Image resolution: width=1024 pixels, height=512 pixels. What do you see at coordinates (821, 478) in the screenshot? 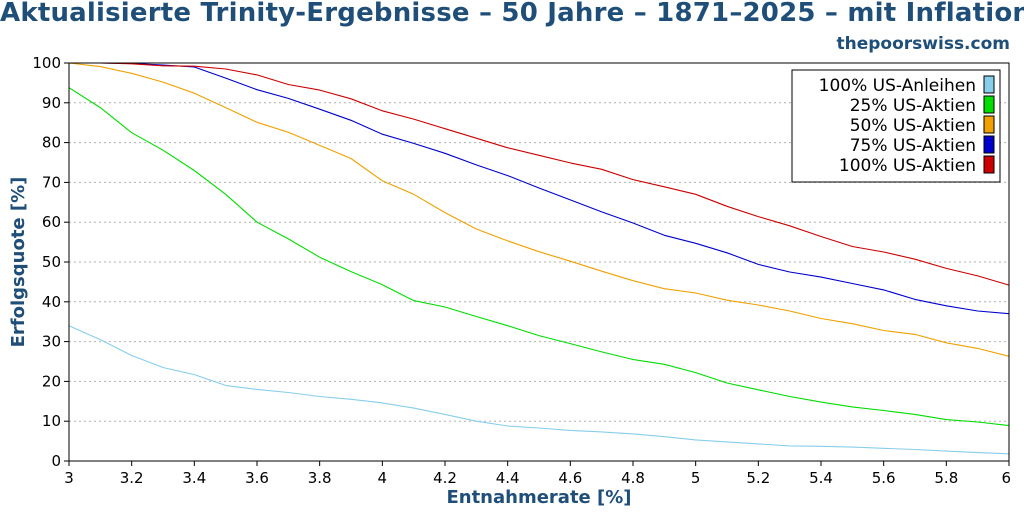
I see `x-tick-label: 5.4` at bounding box center [821, 478].